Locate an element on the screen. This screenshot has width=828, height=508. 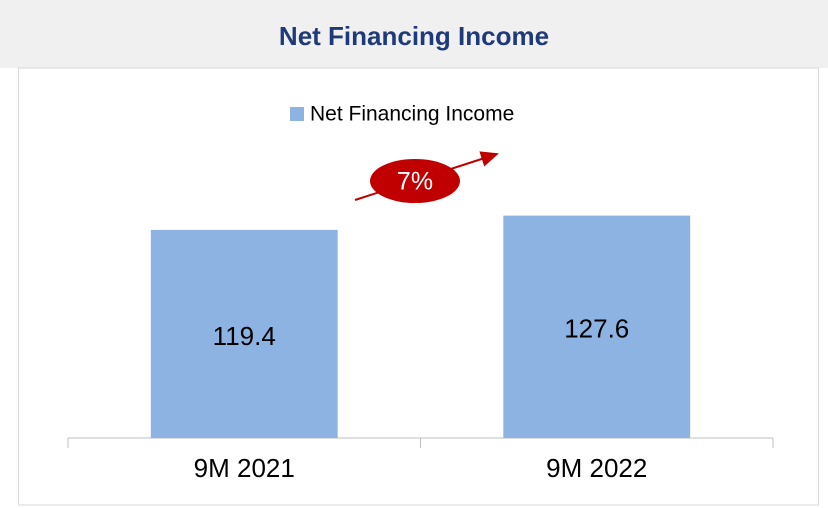
legend-swatch is located at coordinates (297, 114).